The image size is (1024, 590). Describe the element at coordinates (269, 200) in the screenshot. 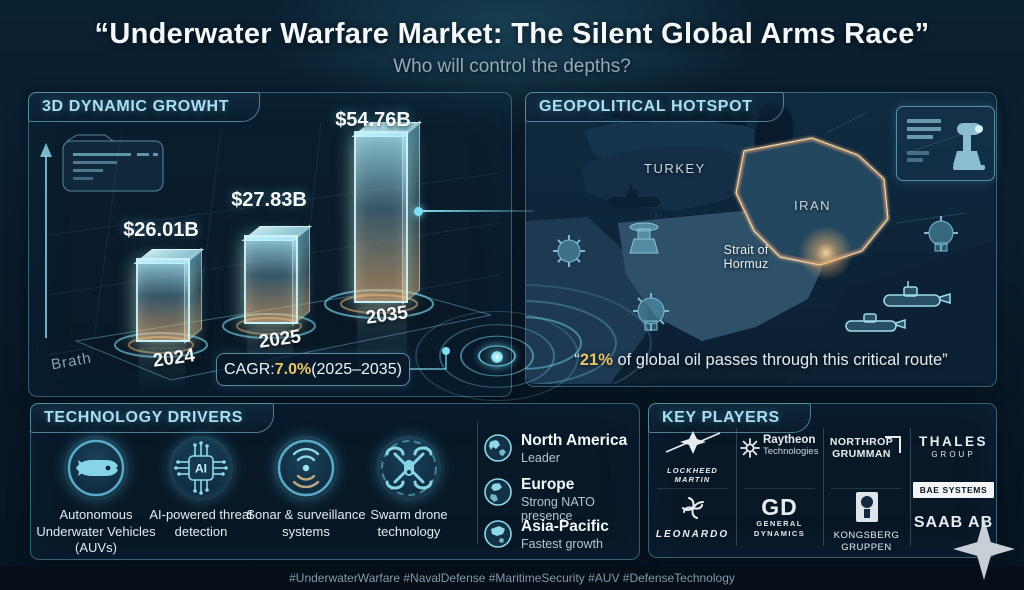

I see `value-label-2025: $27.83B` at that location.